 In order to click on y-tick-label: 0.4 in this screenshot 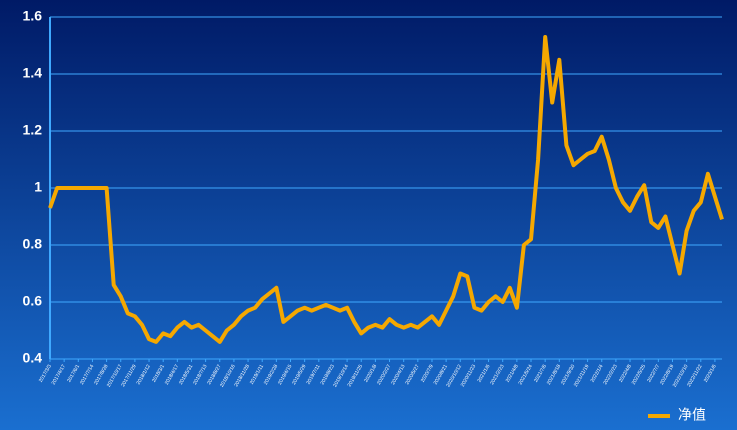, I will do `click(33, 358)`.